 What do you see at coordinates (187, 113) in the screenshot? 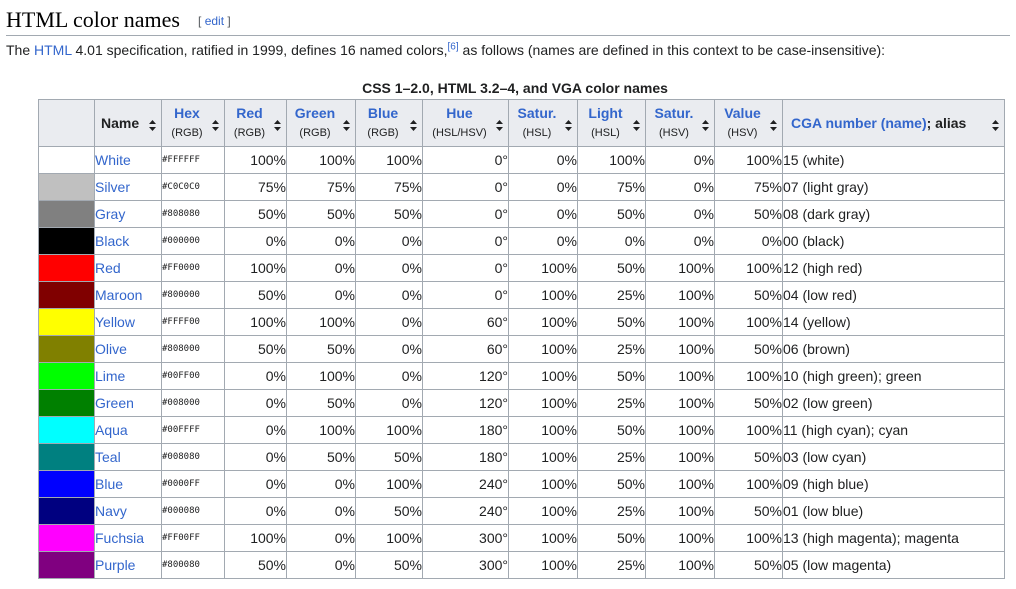
I see `hex-header-label: Hex` at bounding box center [187, 113].